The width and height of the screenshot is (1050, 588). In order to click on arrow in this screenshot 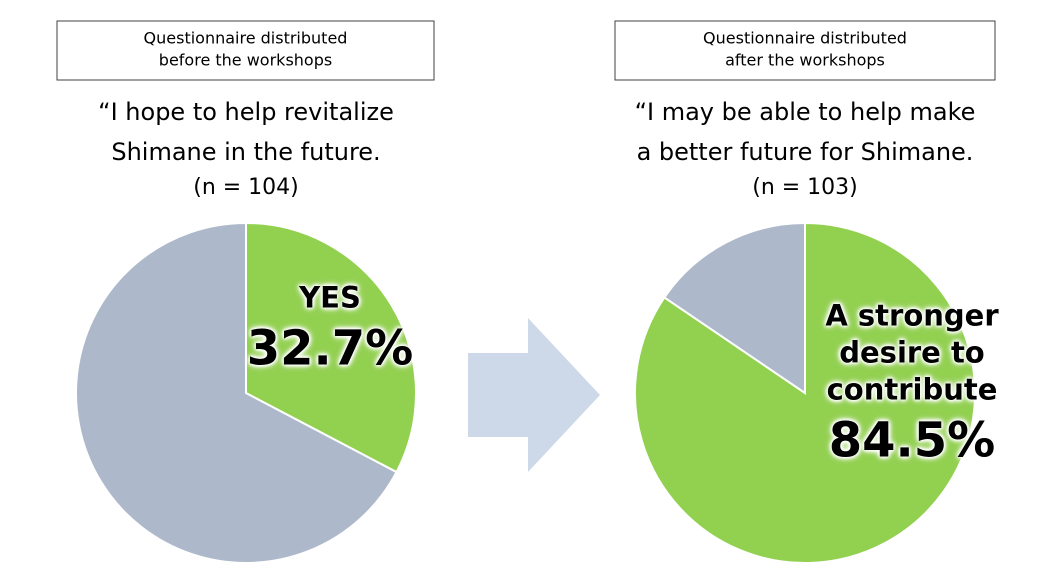, I will do `click(534, 395)`.